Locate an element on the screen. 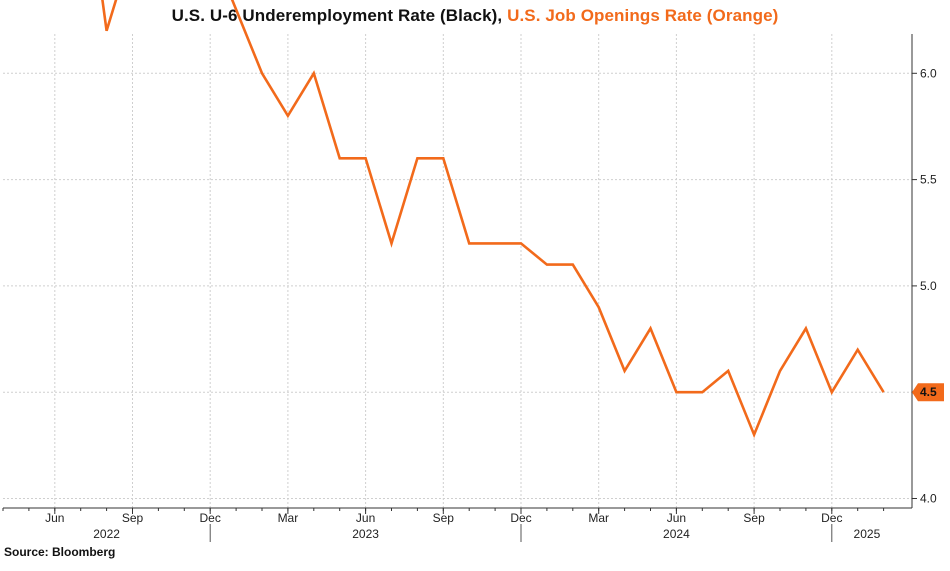 Image resolution: width=950 pixels, height=571 pixels. badge-shape is located at coordinates (928, 392).